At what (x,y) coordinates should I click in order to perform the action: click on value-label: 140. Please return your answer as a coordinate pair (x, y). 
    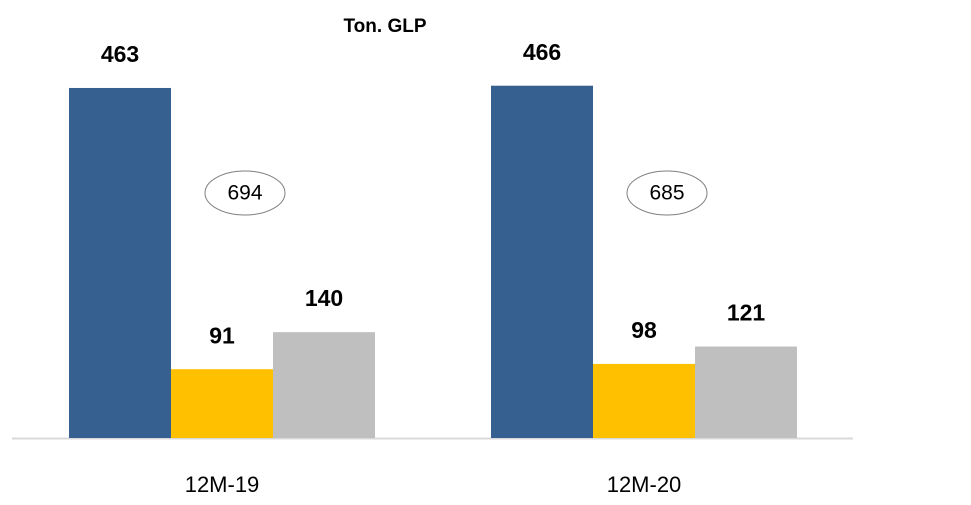
    Looking at the image, I should click on (324, 298).